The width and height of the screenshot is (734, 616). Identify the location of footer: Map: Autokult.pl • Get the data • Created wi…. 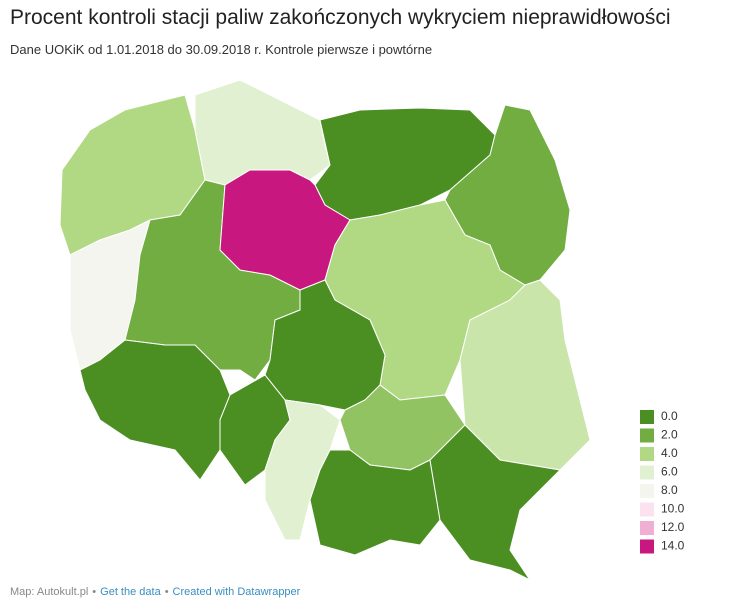
(155, 592).